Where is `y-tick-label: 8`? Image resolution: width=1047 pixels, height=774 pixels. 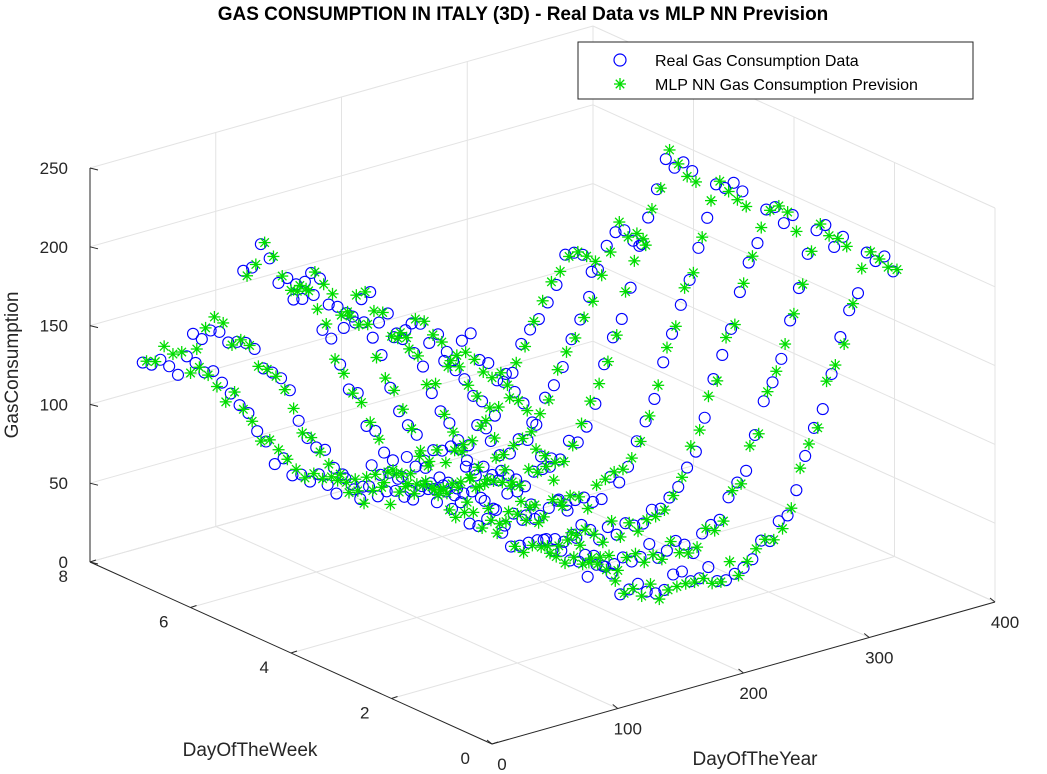
y-tick-label: 8 is located at coordinates (63, 576).